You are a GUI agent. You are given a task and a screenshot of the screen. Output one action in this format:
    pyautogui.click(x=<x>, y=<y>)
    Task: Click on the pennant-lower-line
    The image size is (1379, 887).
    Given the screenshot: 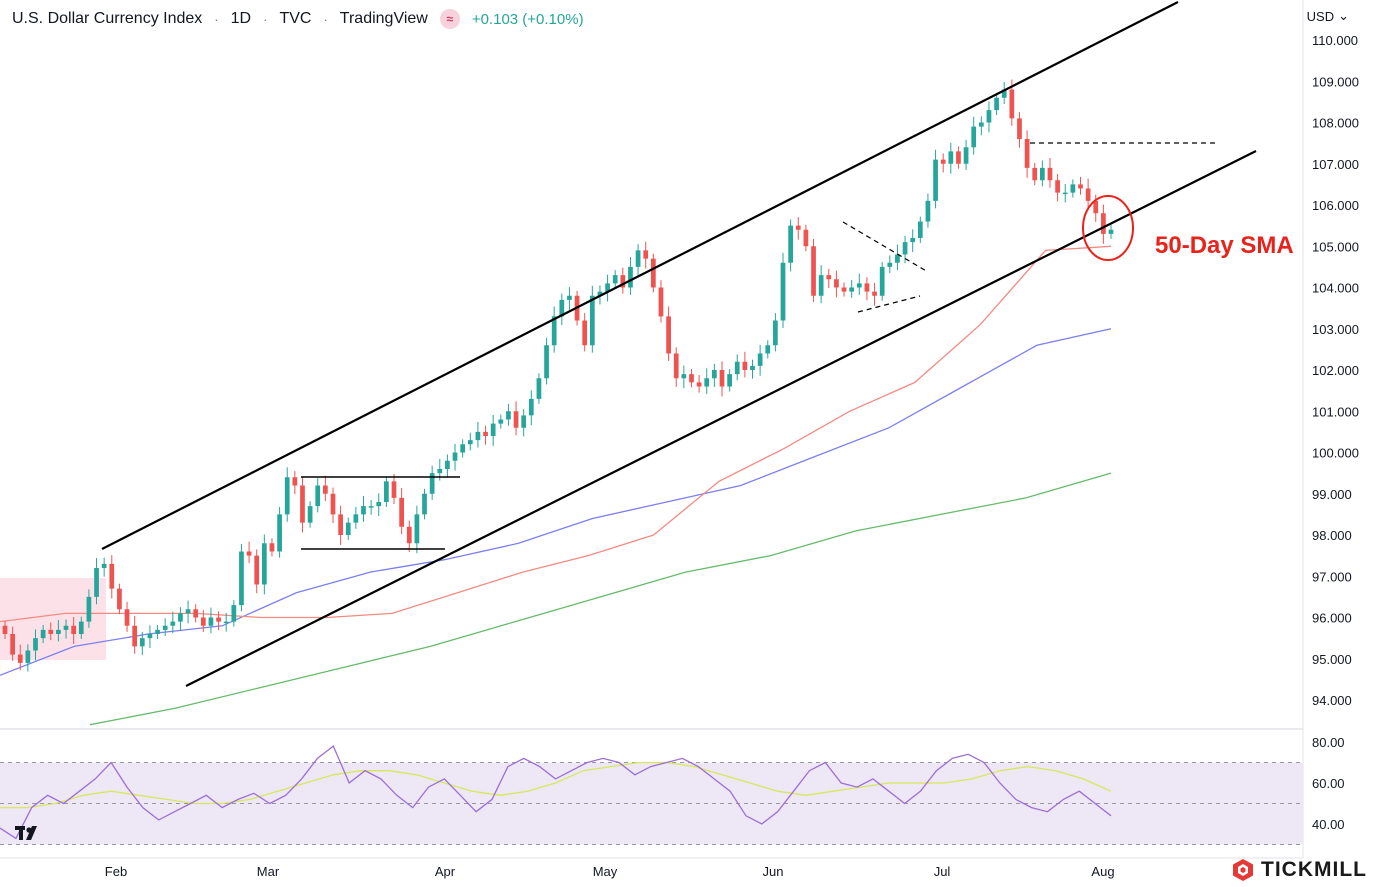 What is the action you would take?
    pyautogui.click(x=889, y=304)
    